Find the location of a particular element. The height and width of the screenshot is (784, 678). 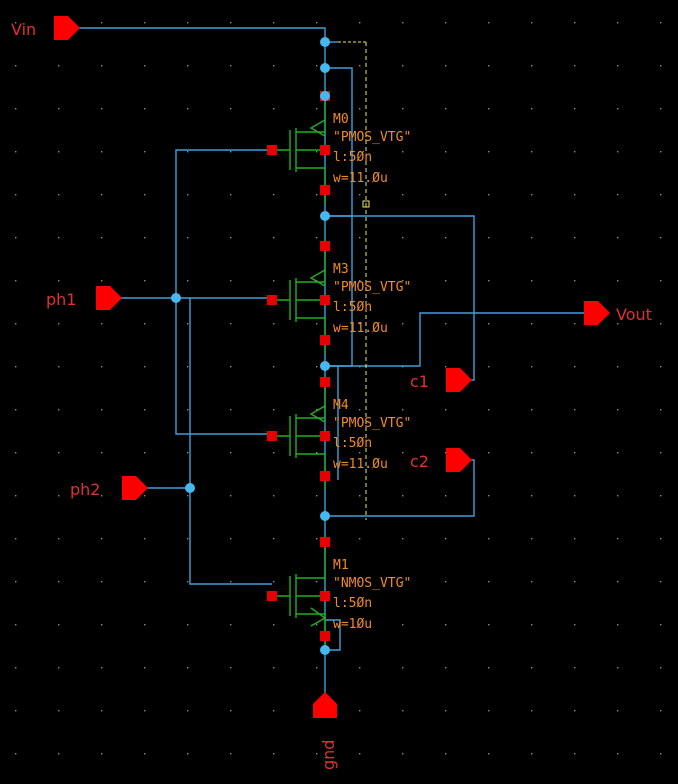

pin-vin is located at coordinates (67, 28).